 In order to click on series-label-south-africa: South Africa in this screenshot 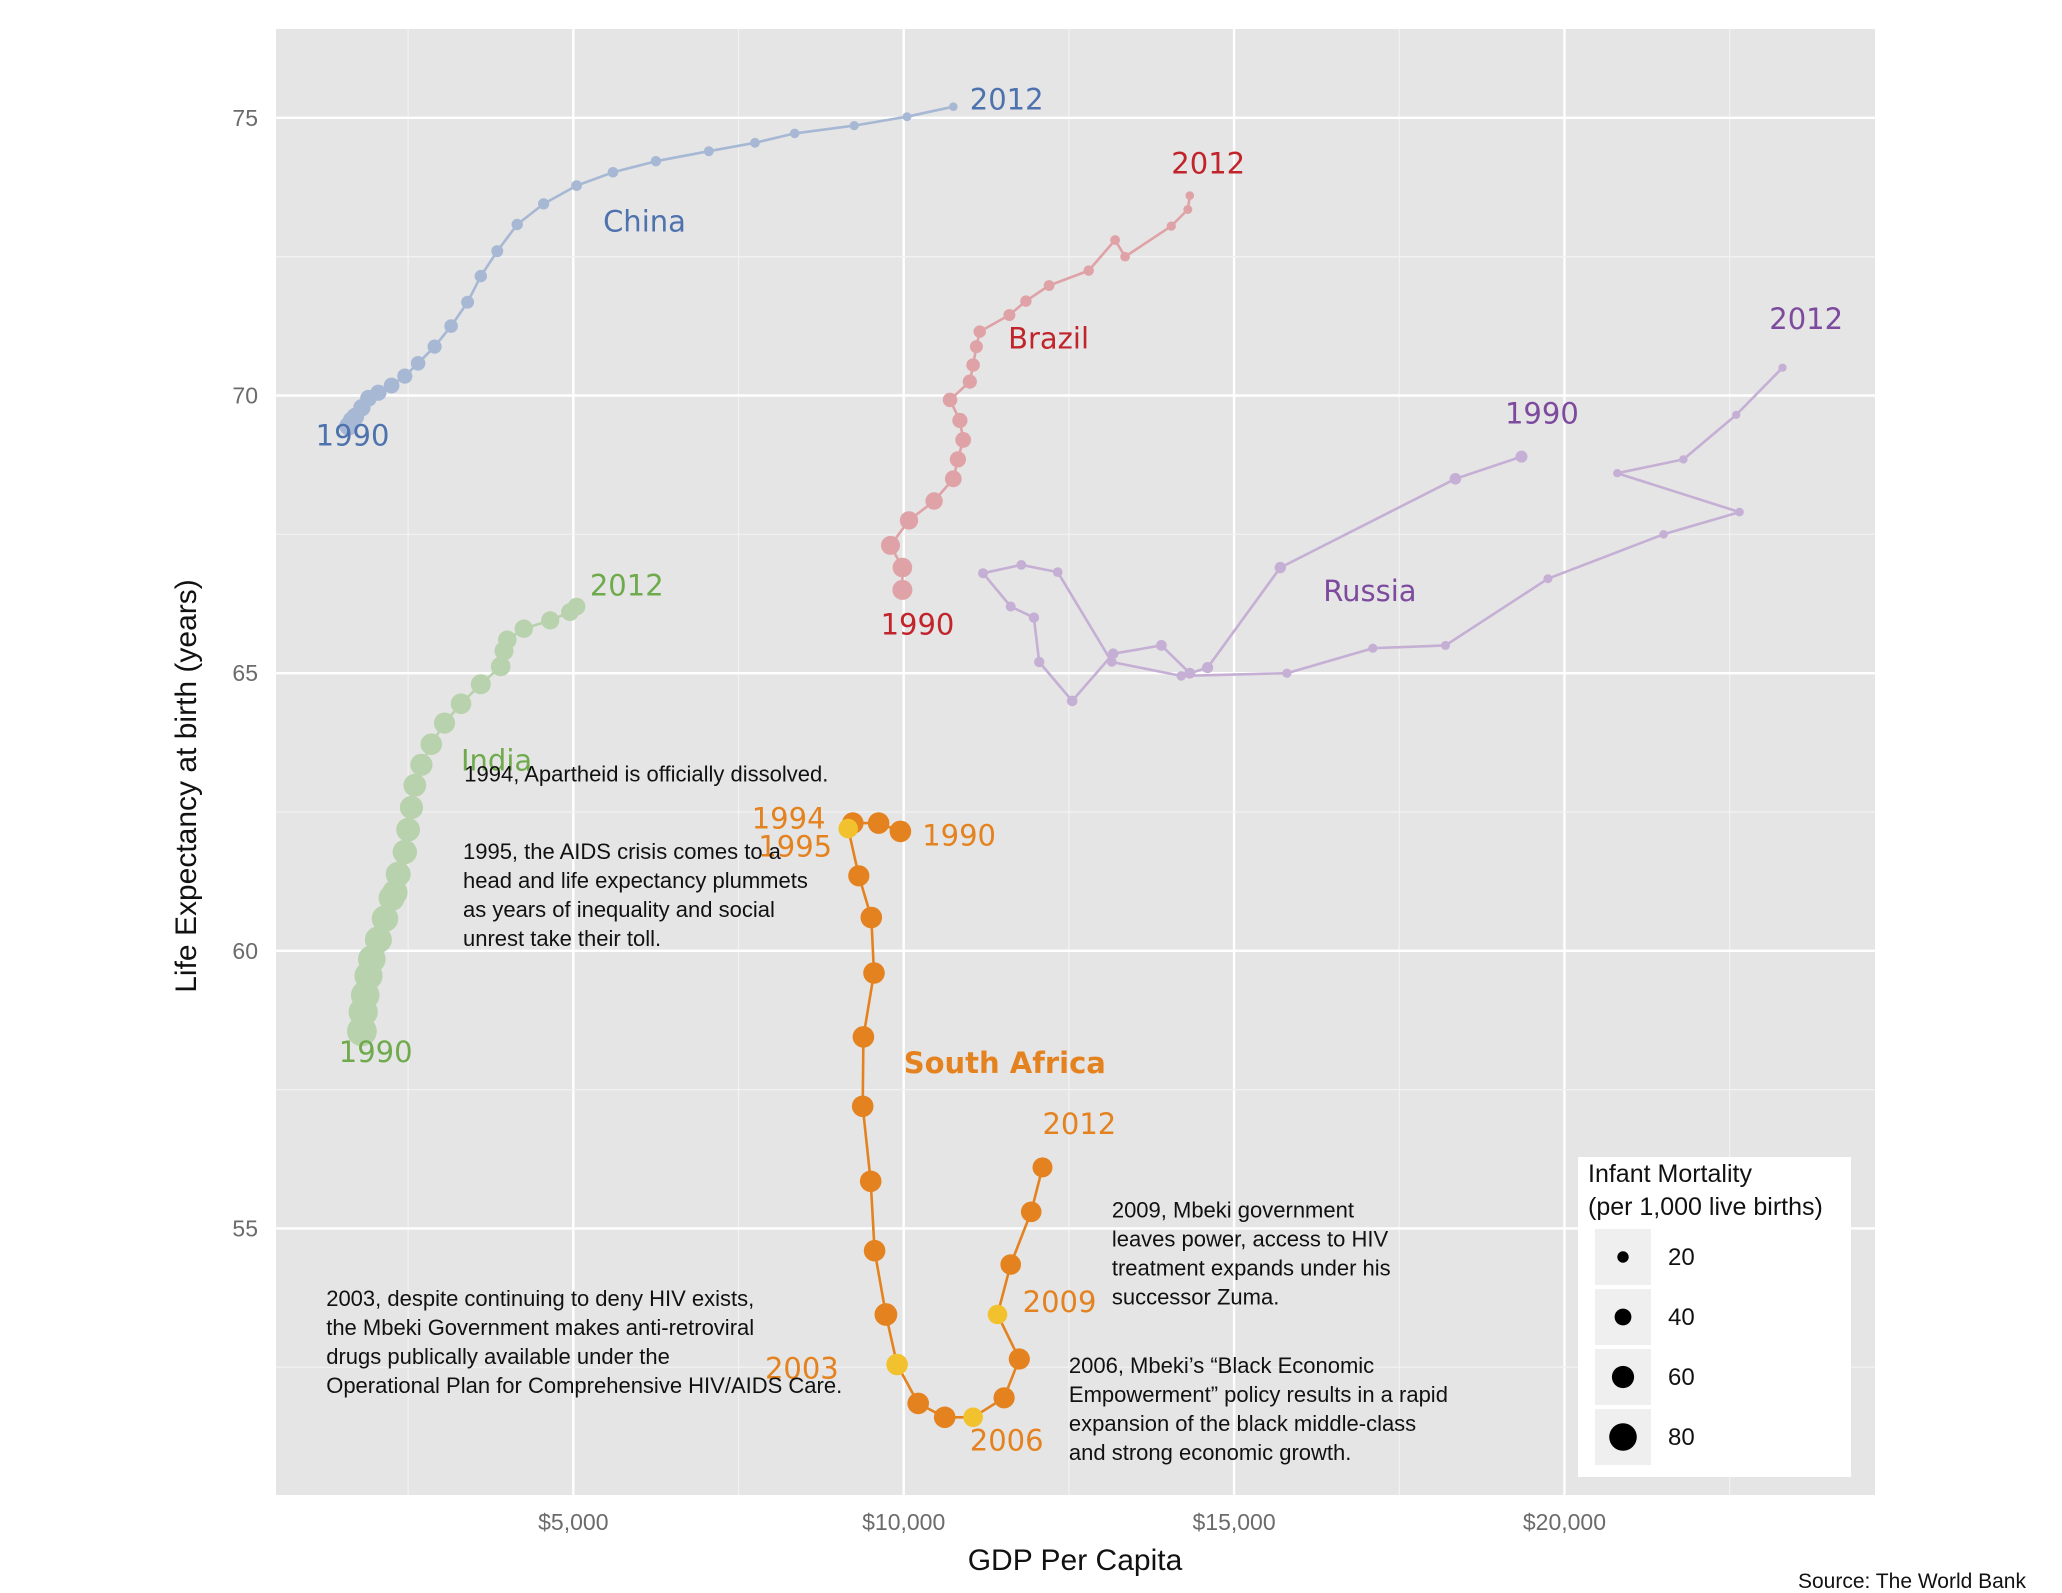, I will do `click(1005, 1063)`.